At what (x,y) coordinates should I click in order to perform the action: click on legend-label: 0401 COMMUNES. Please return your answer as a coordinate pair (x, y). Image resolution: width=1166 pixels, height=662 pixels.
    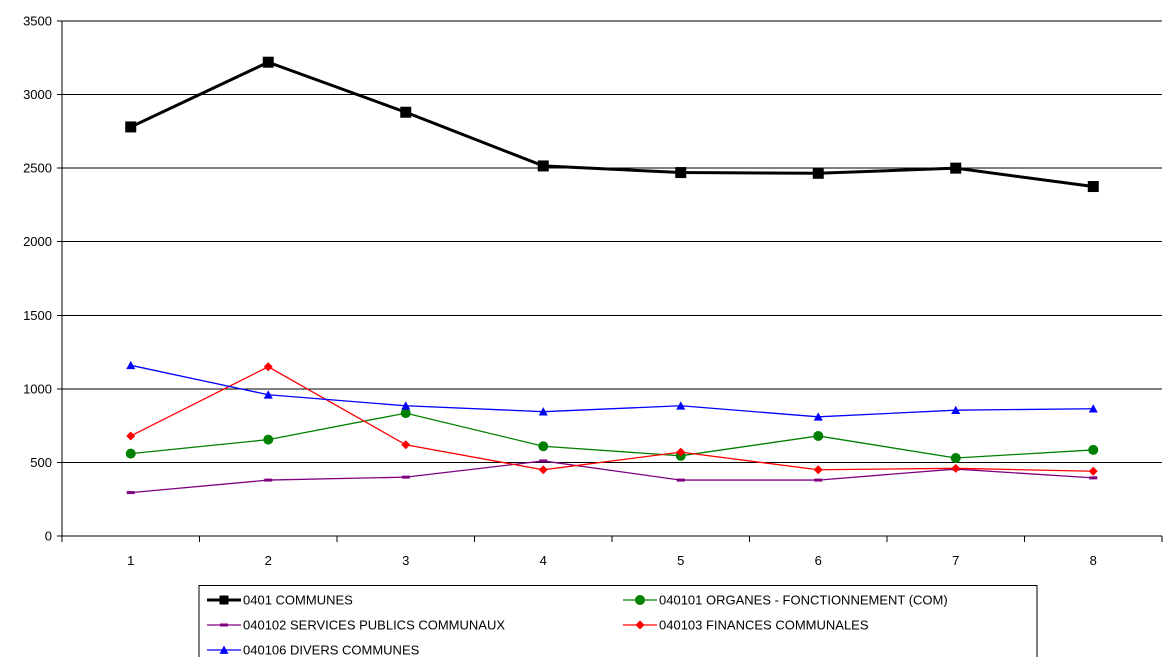
    Looking at the image, I should click on (298, 600).